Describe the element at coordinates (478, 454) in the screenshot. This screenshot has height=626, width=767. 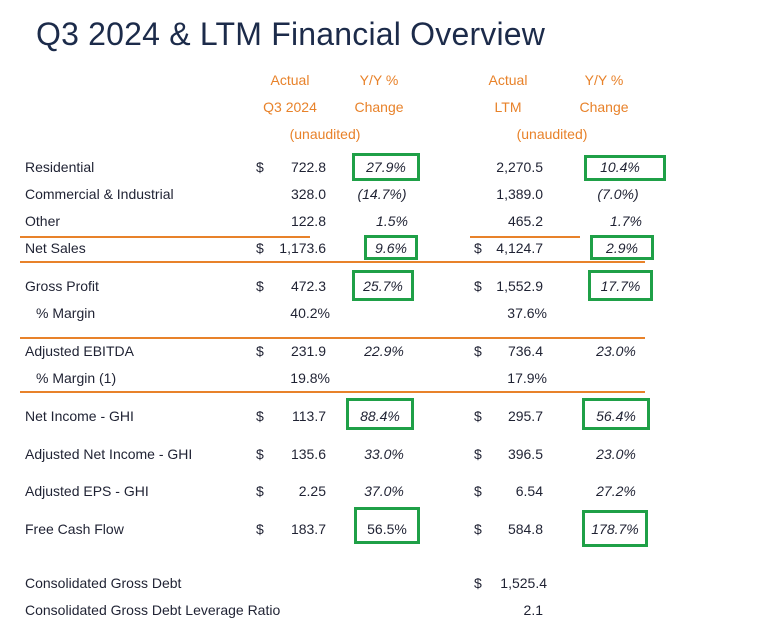
I see `ltm-dollar-adjusted-net-income: $` at that location.